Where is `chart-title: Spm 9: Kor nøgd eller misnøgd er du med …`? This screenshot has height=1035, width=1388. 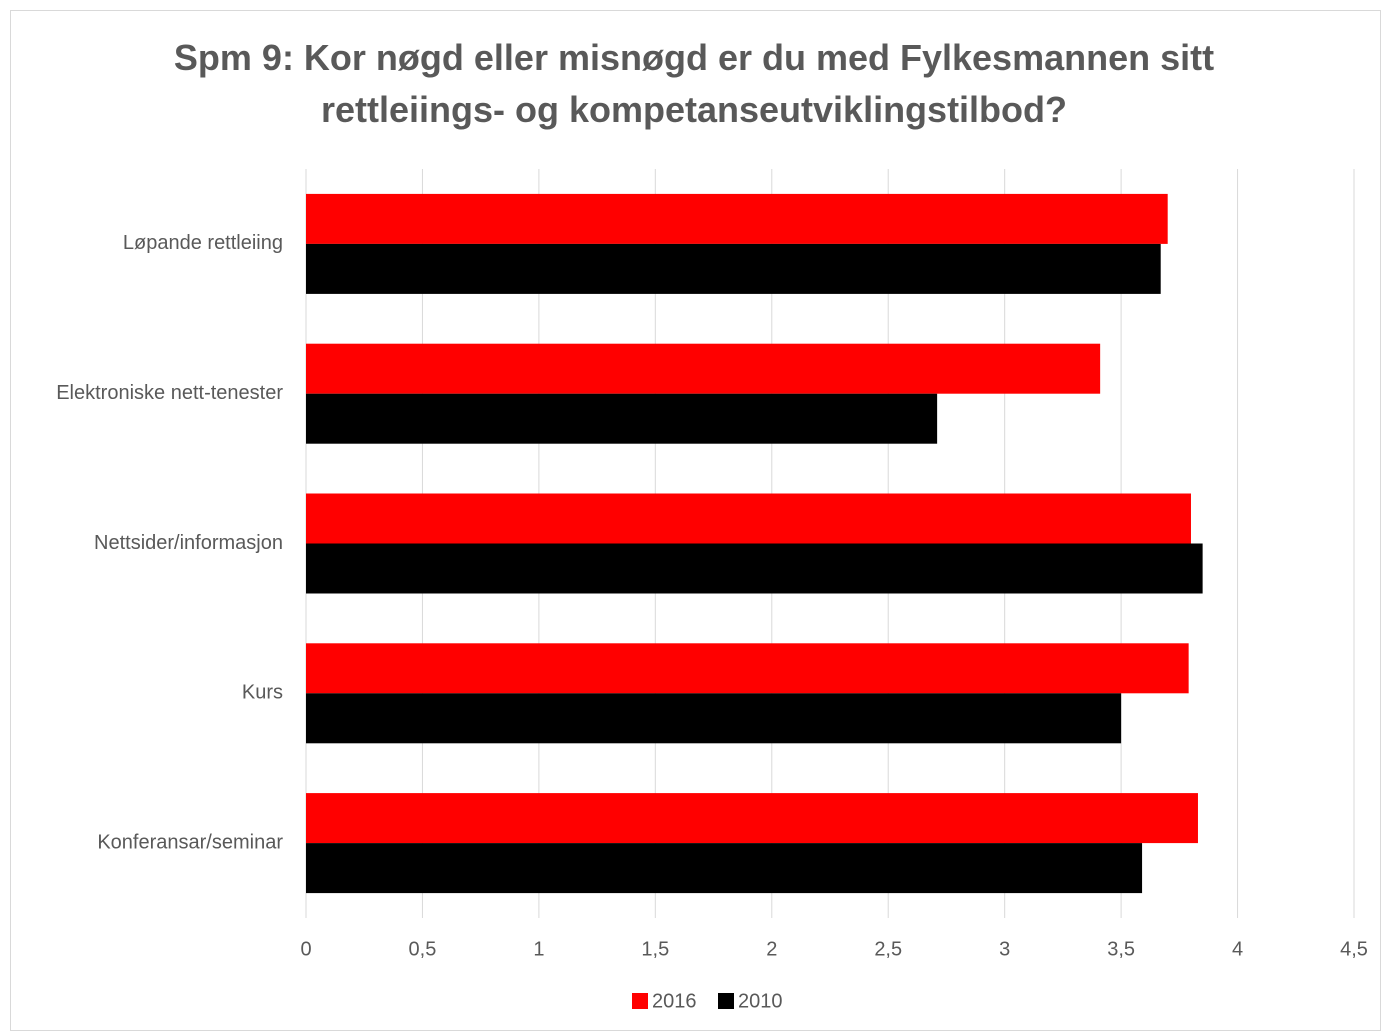
chart-title: Spm 9: Kor nøgd eller misnøgd er du med … is located at coordinates (694, 83).